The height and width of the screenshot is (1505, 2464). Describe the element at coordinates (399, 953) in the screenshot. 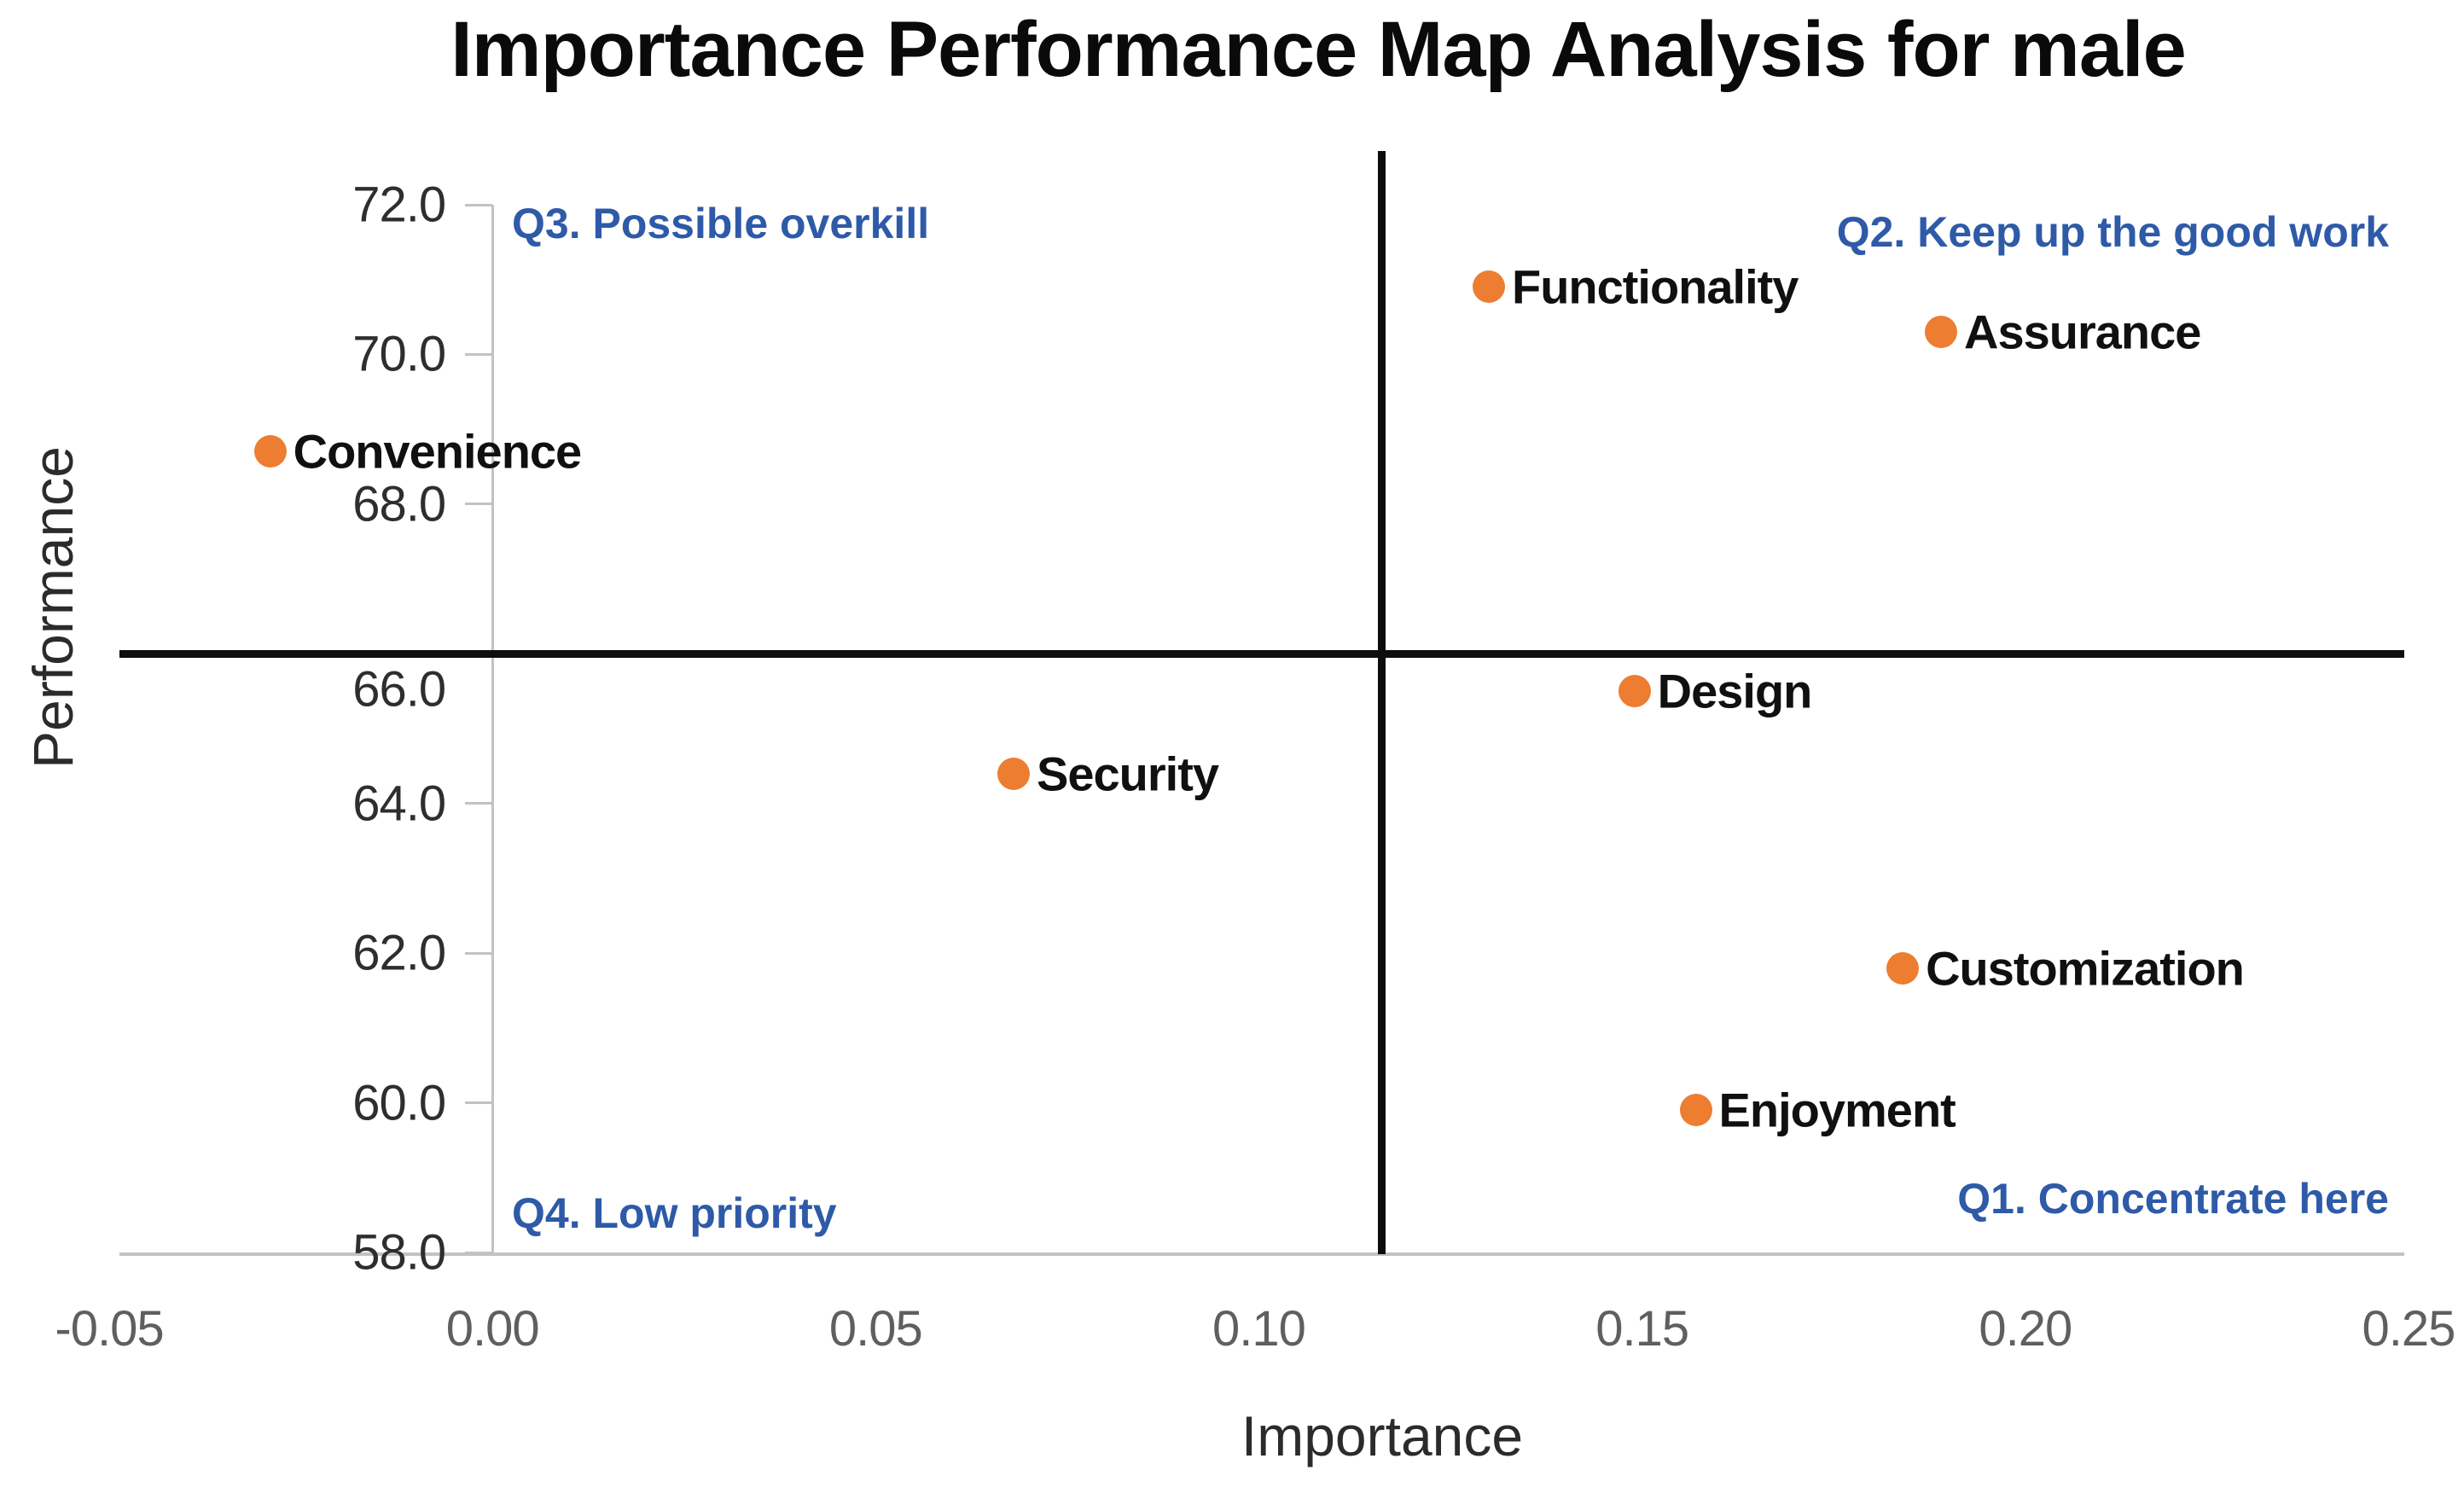

I see `y-tick-label: 62.0` at that location.